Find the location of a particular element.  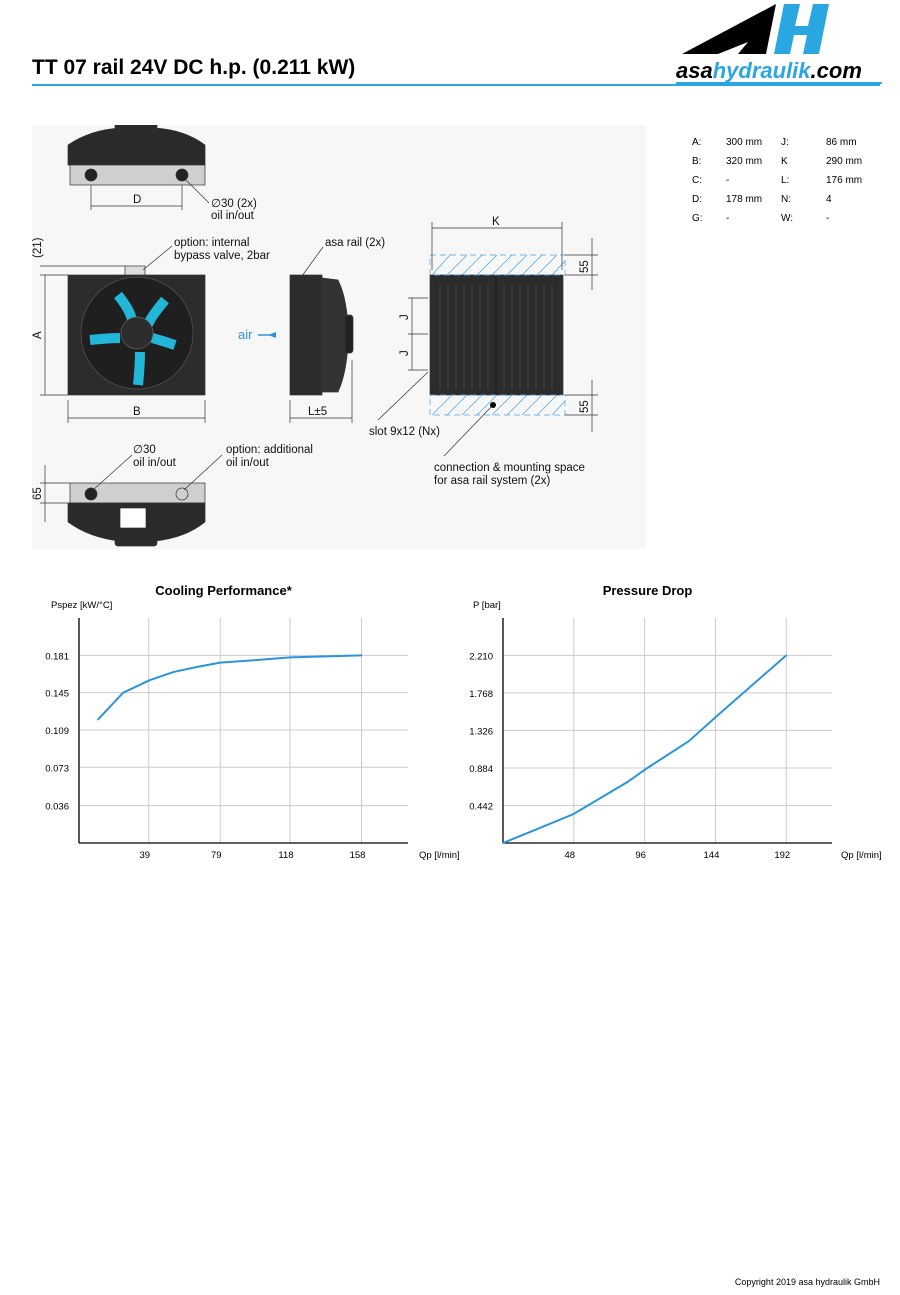

additional-port-label: option: additional is located at coordinates (269, 450).